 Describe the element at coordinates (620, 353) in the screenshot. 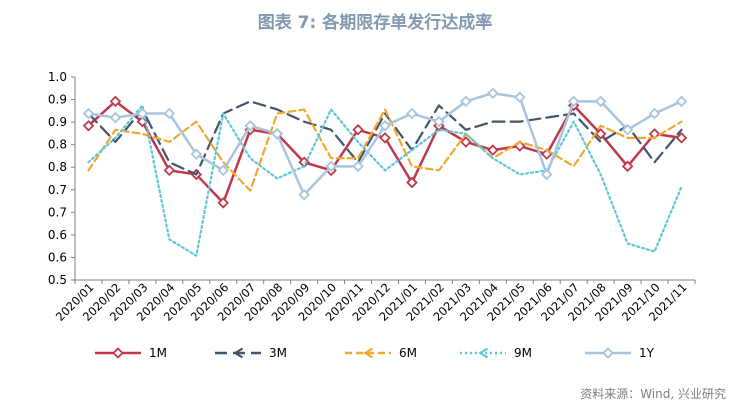

I see `legend-item-1y: 1Y` at that location.